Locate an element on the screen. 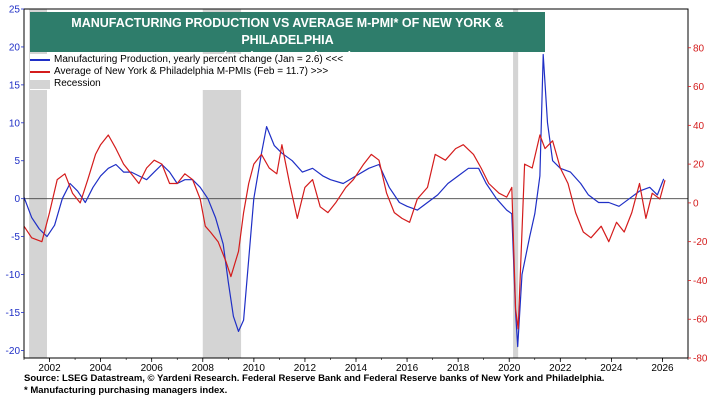 The width and height of the screenshot is (711, 400). x-tick-label: 2006 is located at coordinates (152, 368).